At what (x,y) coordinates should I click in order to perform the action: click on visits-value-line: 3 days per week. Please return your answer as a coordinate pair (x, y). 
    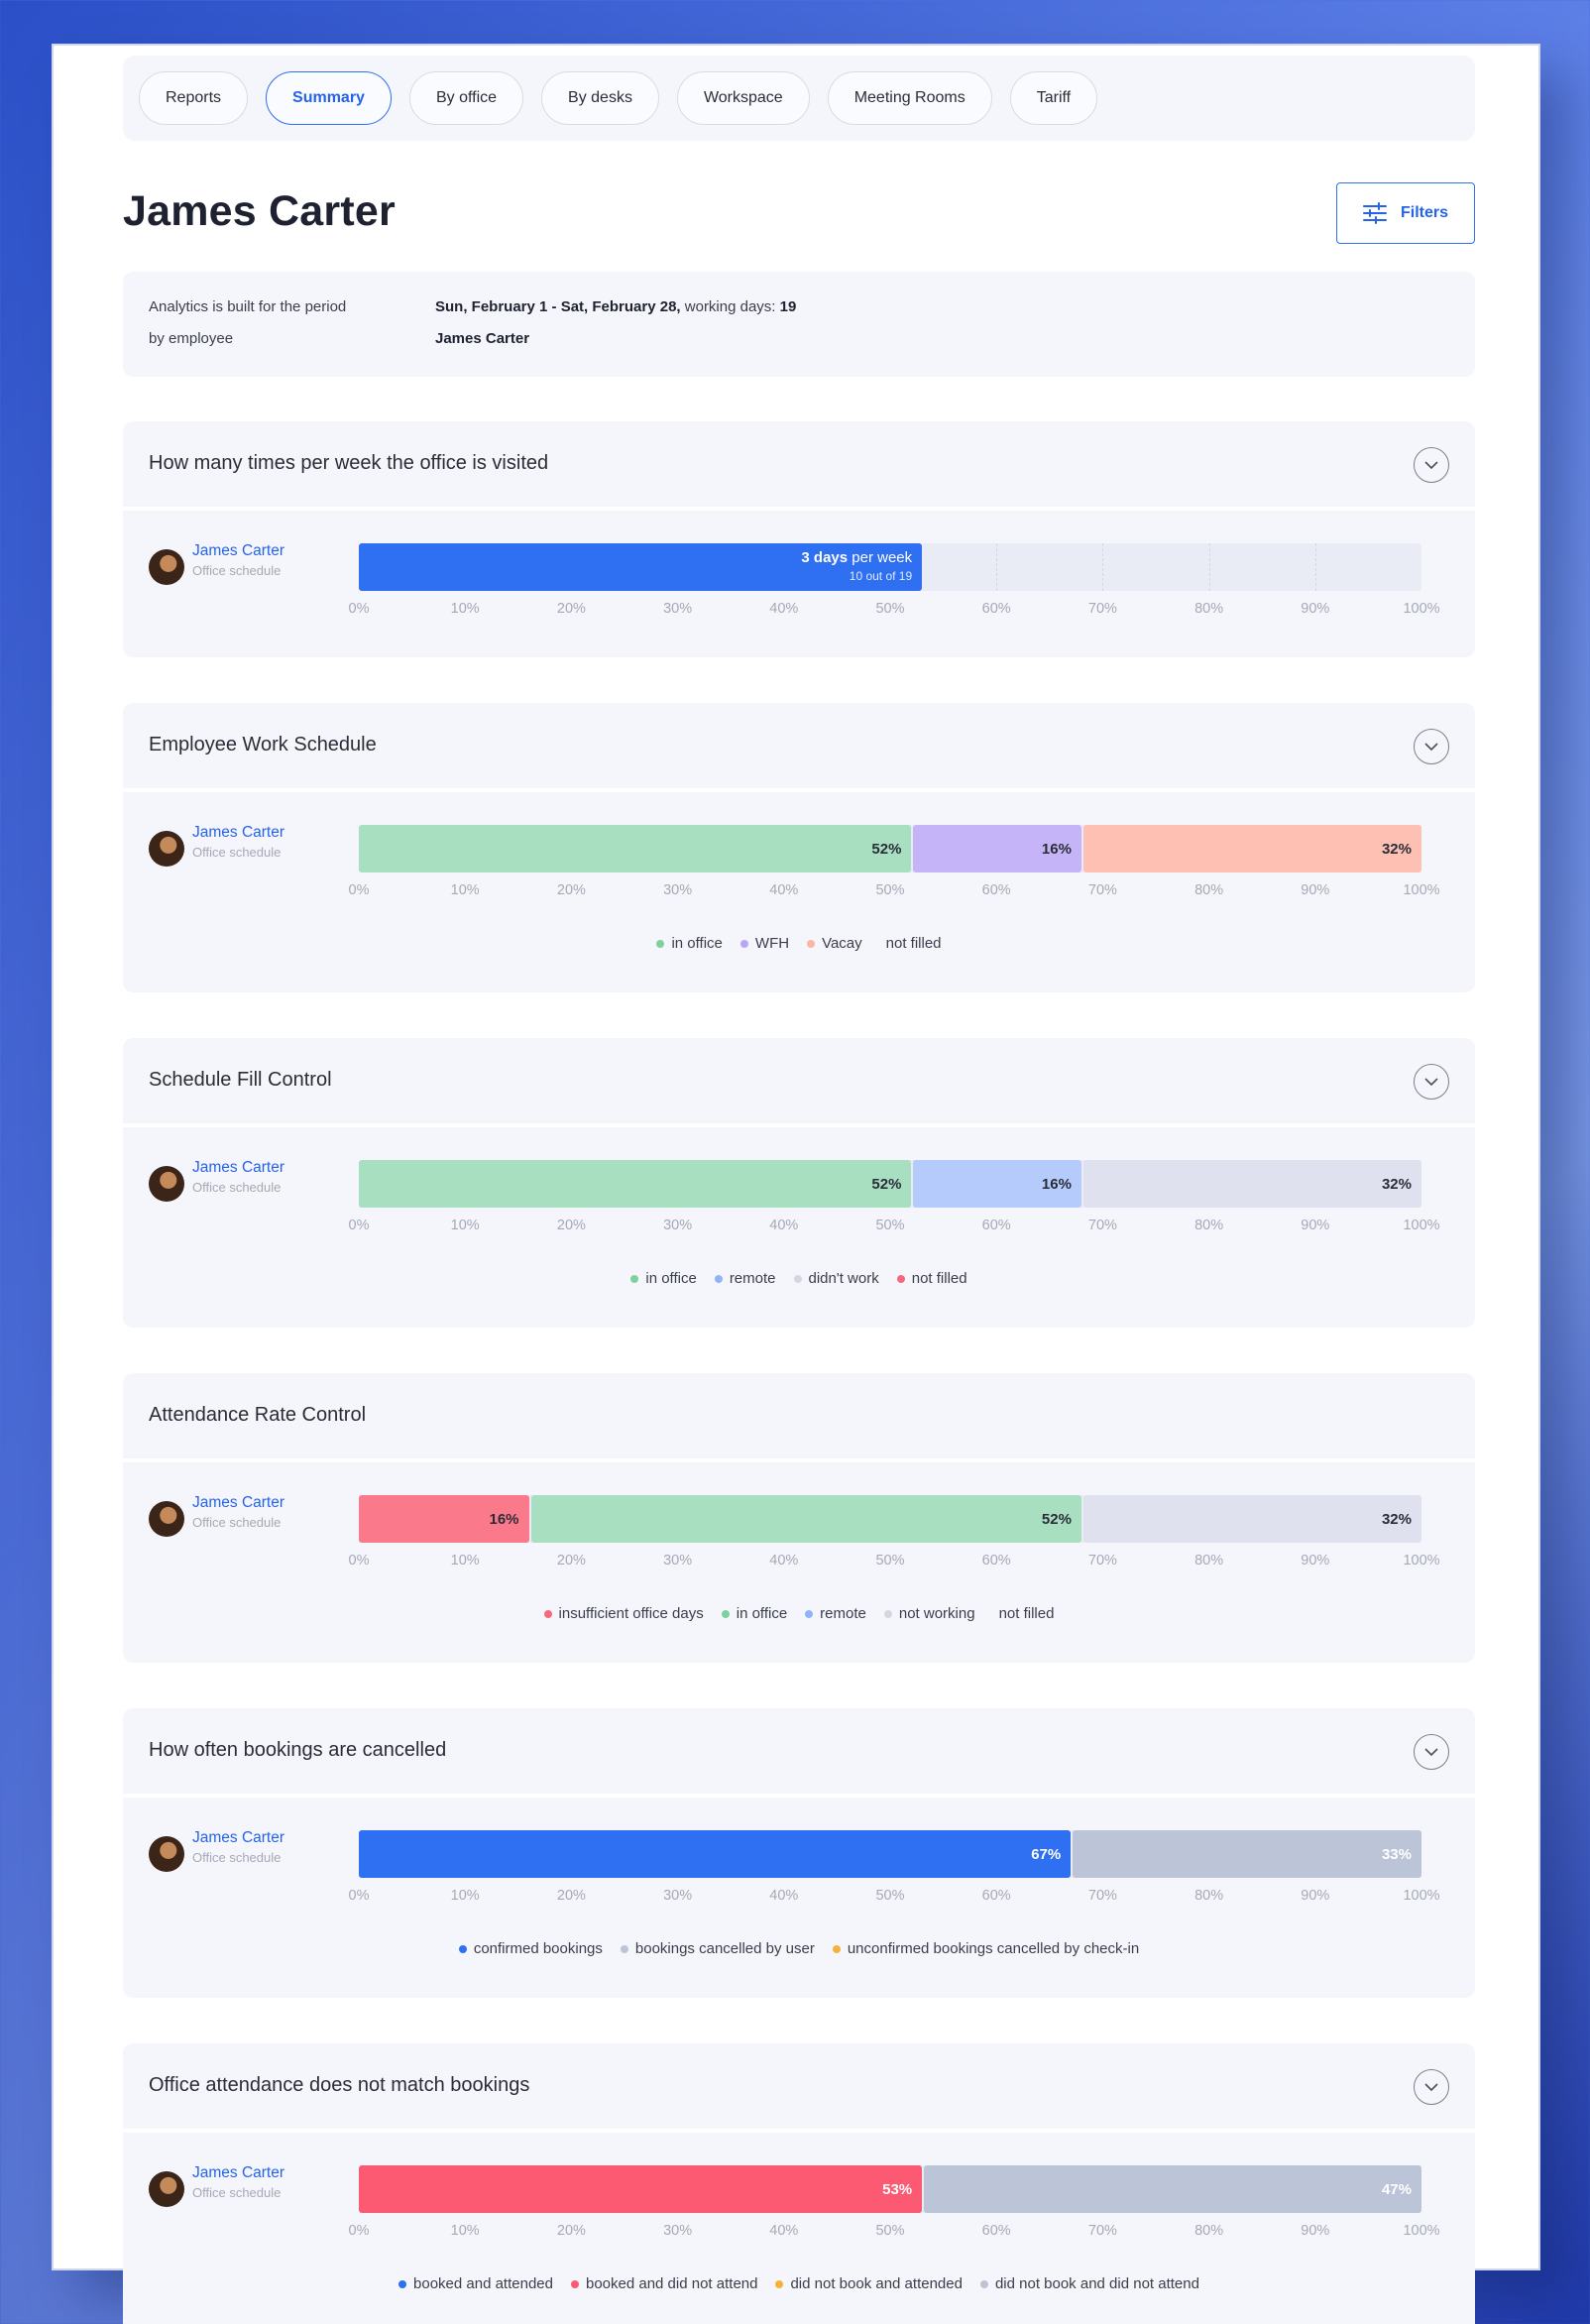
    Looking at the image, I should click on (856, 558).